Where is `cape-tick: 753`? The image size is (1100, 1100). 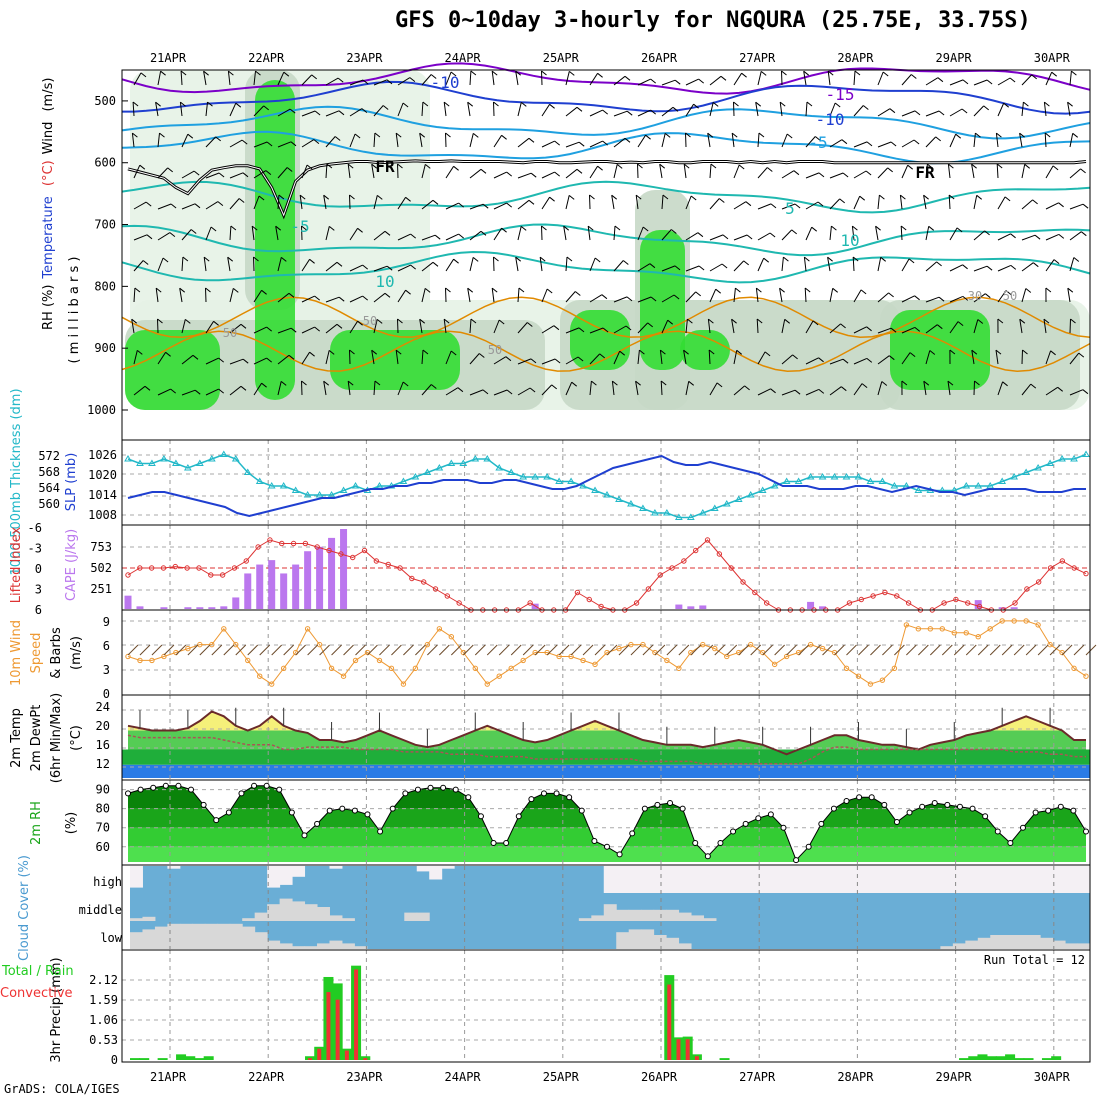
cape-tick: 753 is located at coordinates (101, 547).